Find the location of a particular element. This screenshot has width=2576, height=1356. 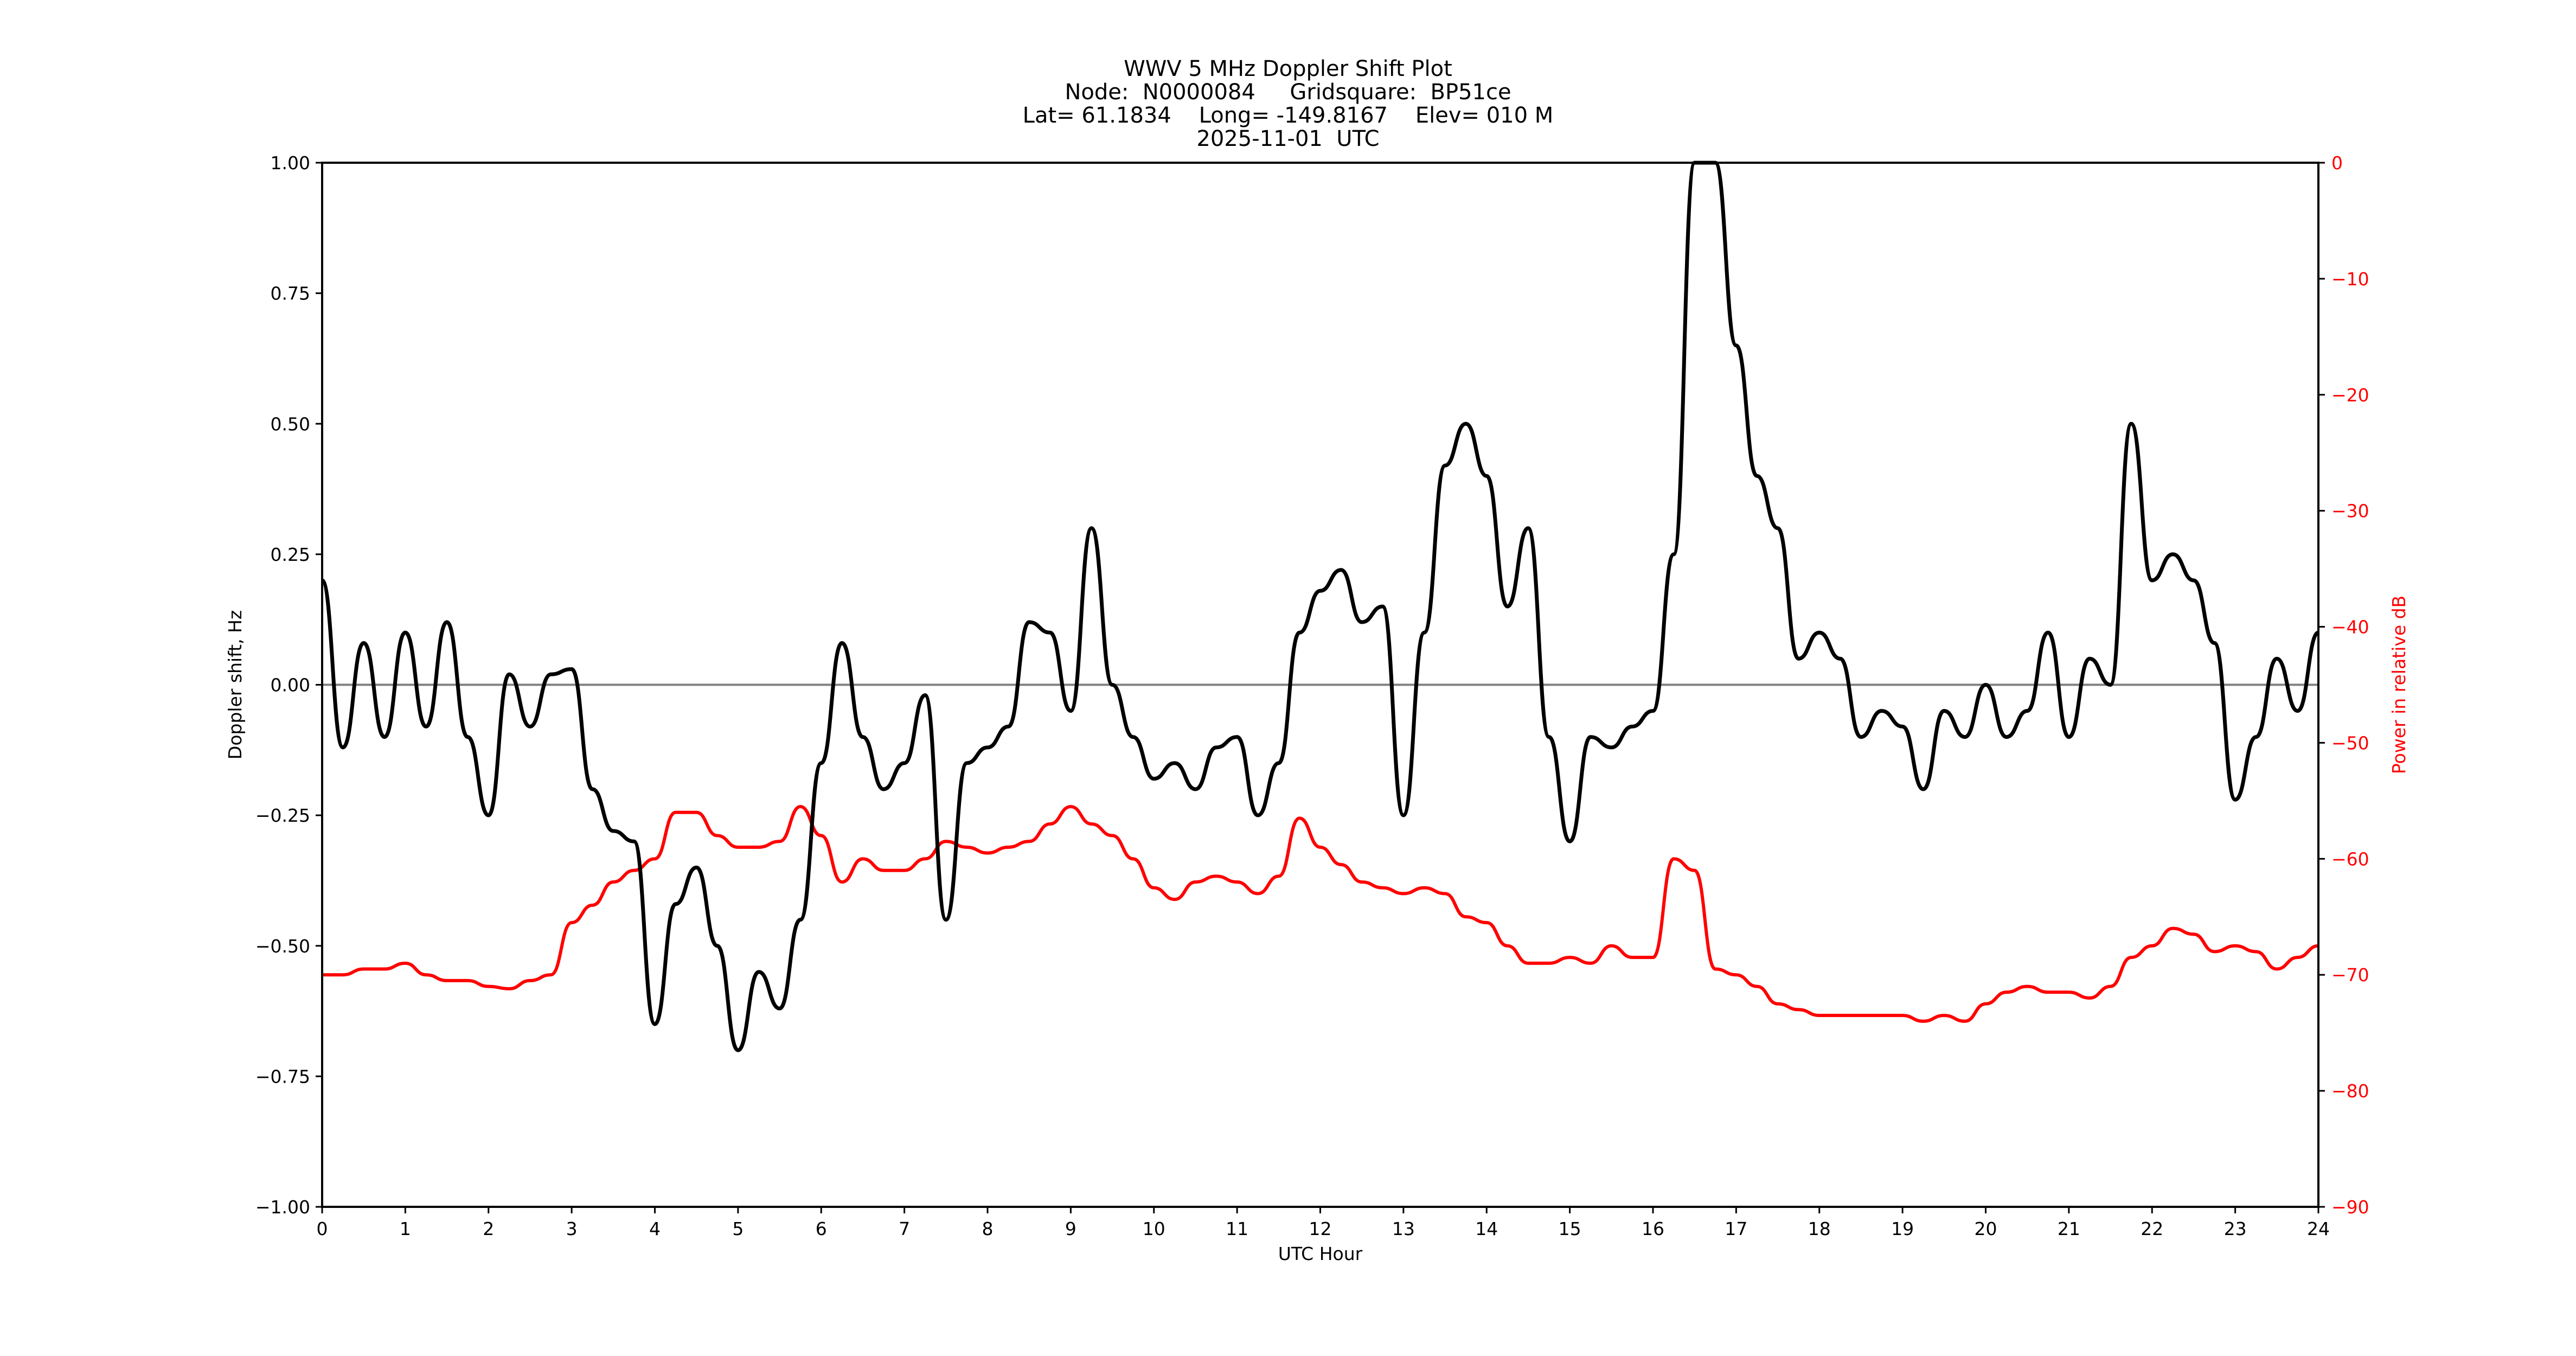

y-tick-label: 0.00 is located at coordinates (290, 685).